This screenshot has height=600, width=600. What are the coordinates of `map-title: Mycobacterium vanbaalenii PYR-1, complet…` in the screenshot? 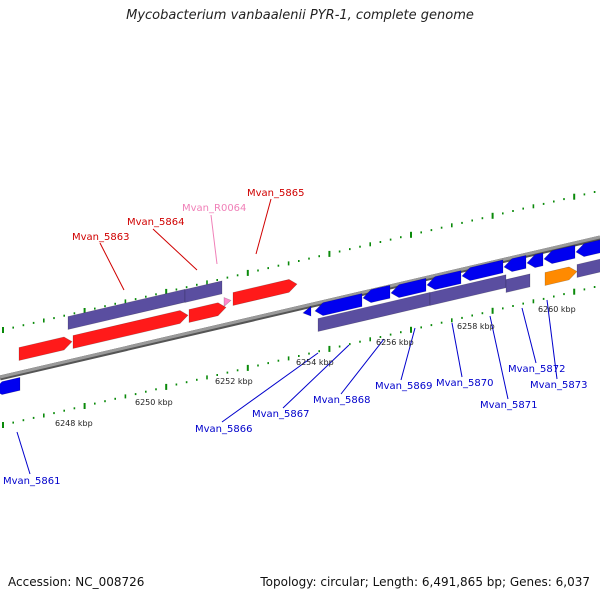 It's located at (300, 15).